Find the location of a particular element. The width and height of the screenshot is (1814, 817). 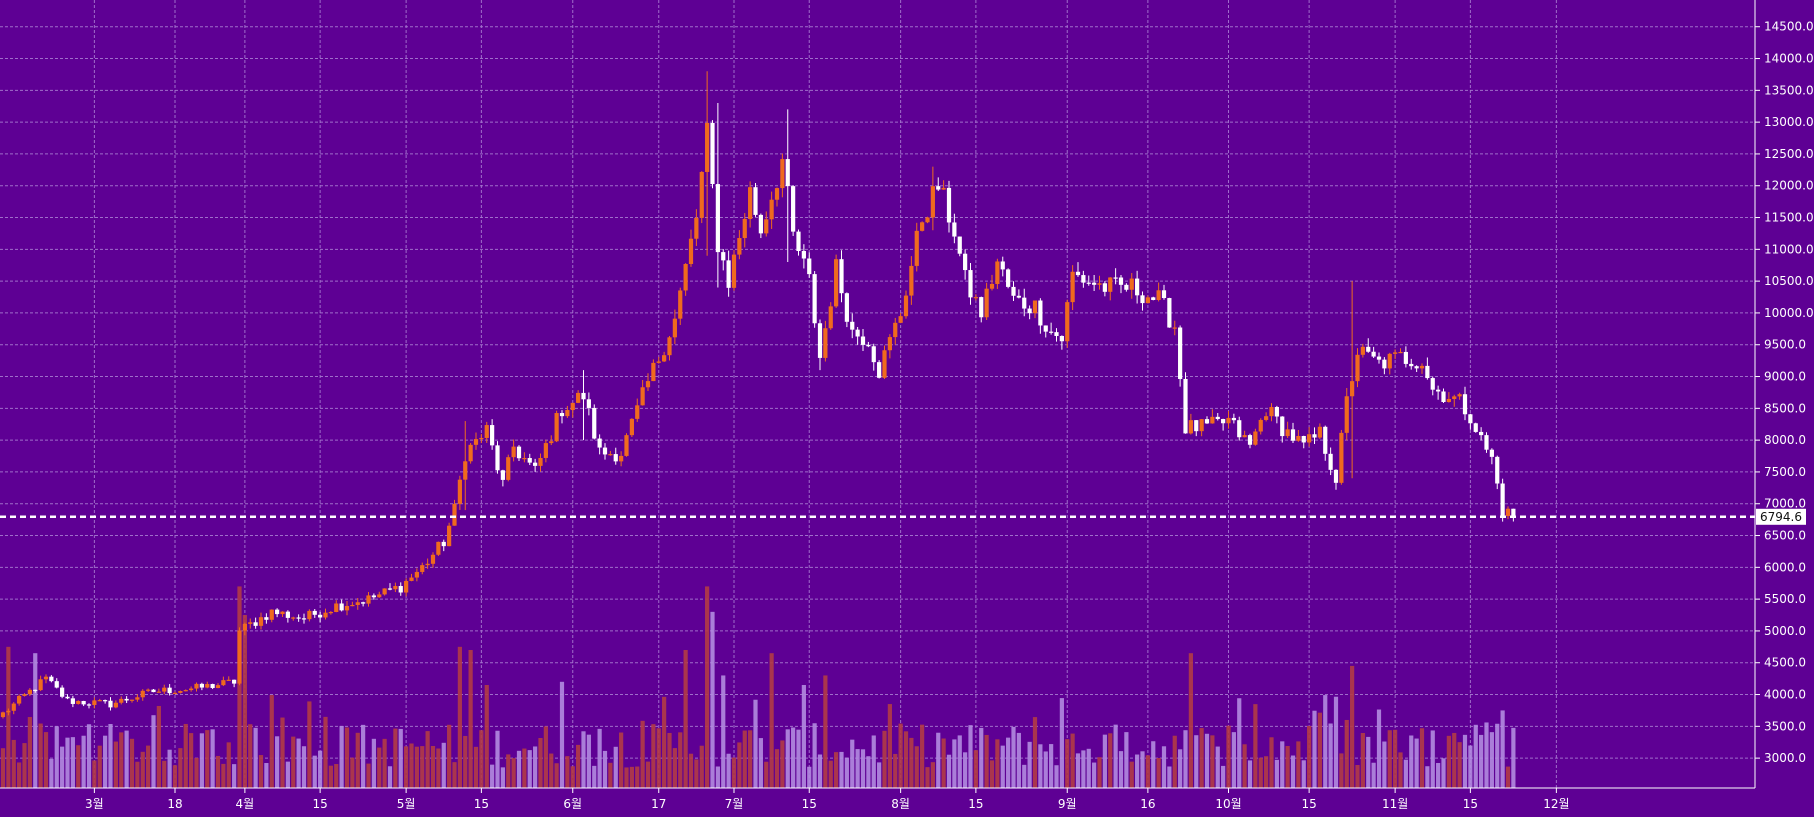

y-tick-label: 4000.0 is located at coordinates (1785, 695).